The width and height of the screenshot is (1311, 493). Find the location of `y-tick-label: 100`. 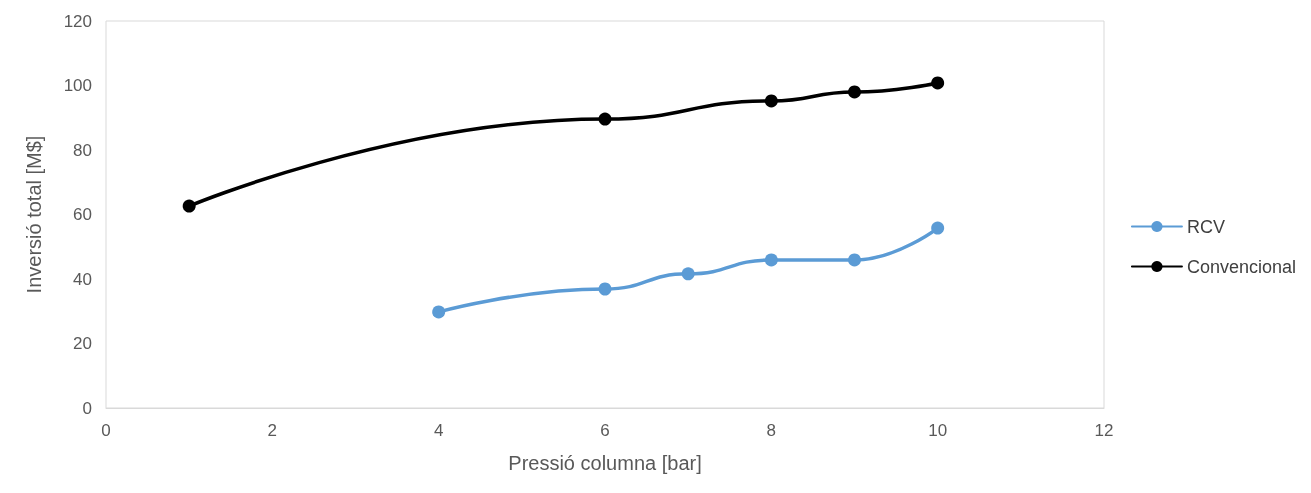

y-tick-label: 100 is located at coordinates (77, 85).